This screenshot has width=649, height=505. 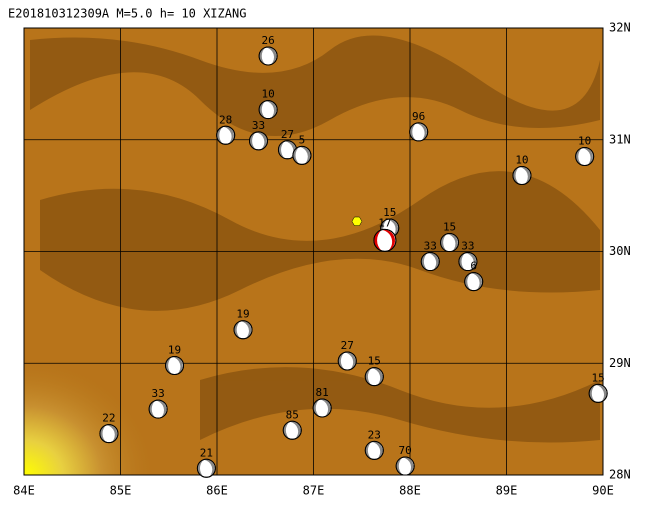 I want to click on focal-mechanism: 26, so click(x=268, y=50).